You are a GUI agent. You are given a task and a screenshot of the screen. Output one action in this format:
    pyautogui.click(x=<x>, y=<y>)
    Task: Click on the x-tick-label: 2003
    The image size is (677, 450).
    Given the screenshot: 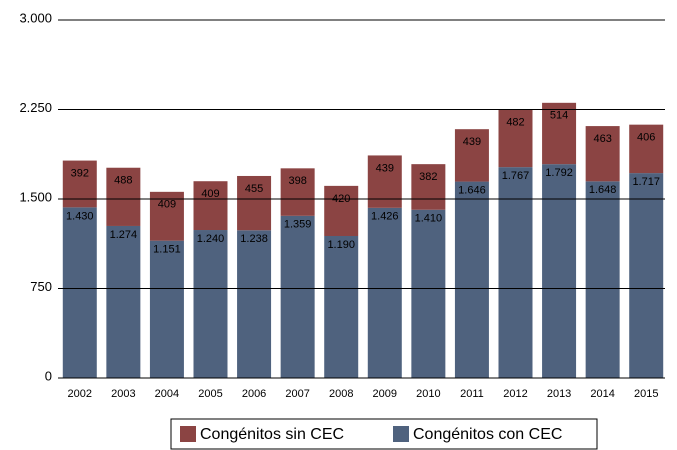 What is the action you would take?
    pyautogui.click(x=123, y=394)
    